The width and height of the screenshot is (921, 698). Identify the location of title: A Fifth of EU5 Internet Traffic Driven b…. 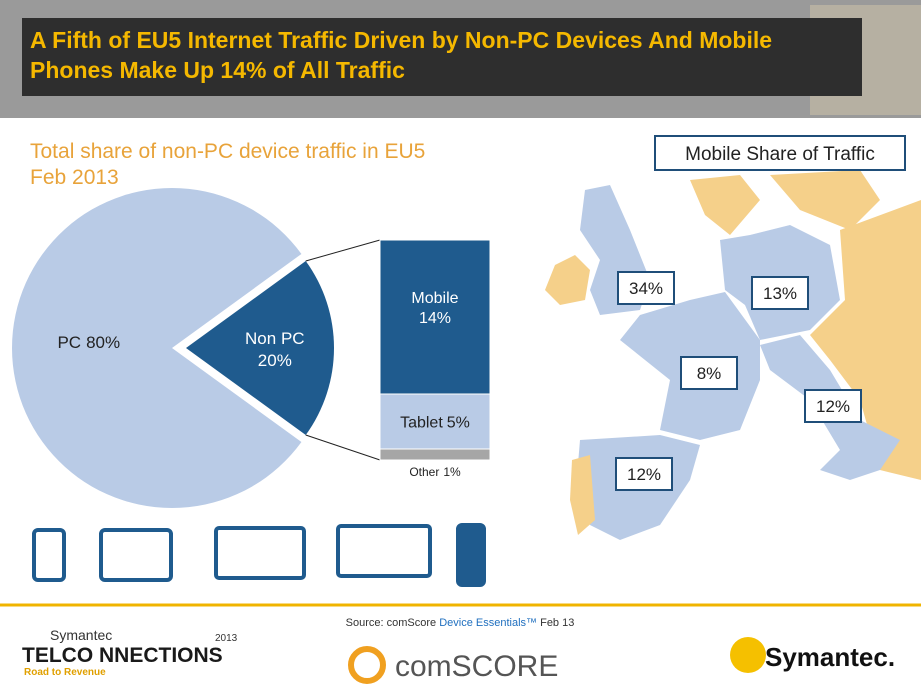
(404, 55).